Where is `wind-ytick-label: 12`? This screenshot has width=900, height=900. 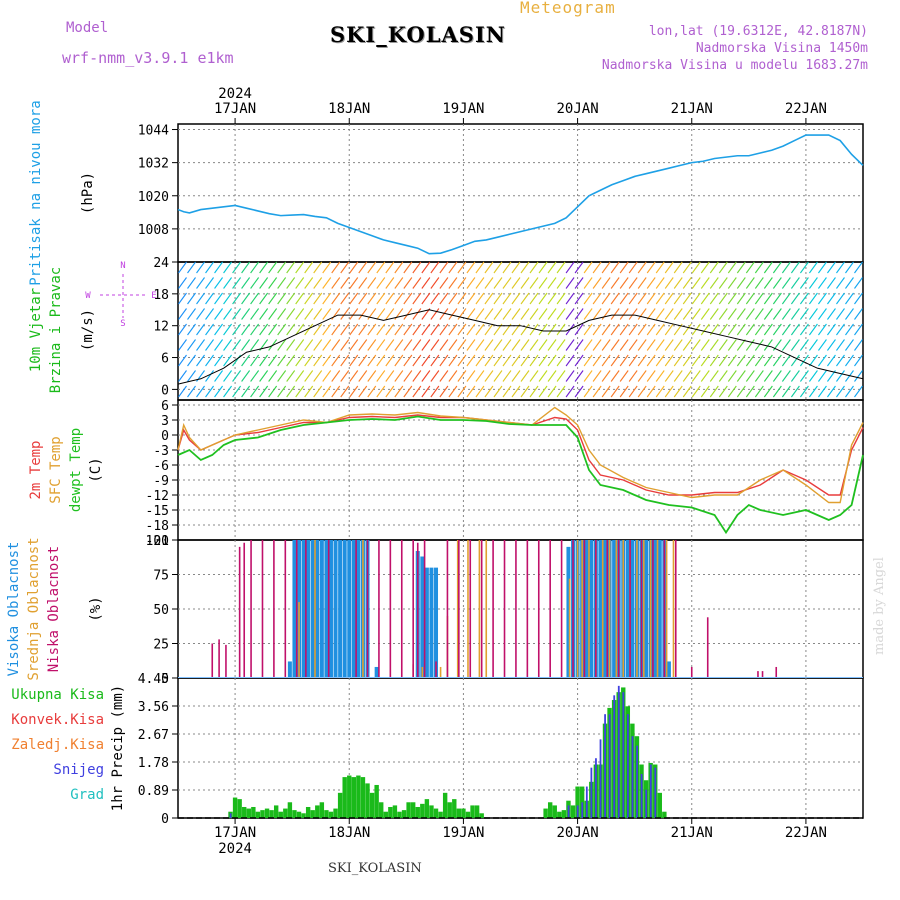
wind-ytick-label: 12 is located at coordinates (161, 327).